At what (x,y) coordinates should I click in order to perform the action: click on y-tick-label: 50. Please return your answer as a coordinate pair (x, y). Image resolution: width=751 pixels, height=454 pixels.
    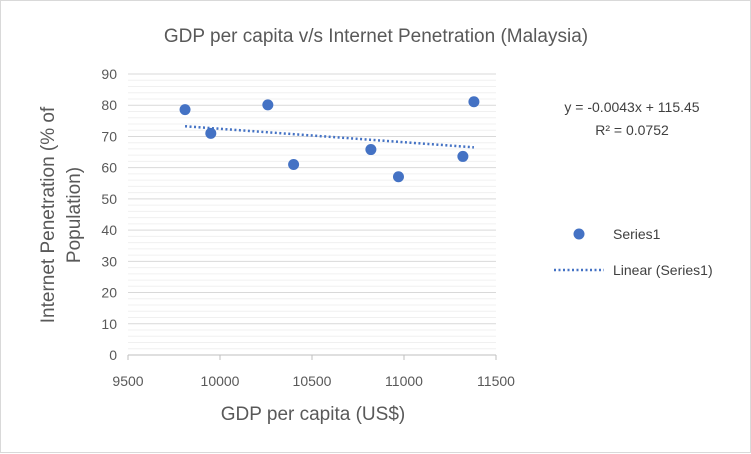
    Looking at the image, I should click on (109, 199).